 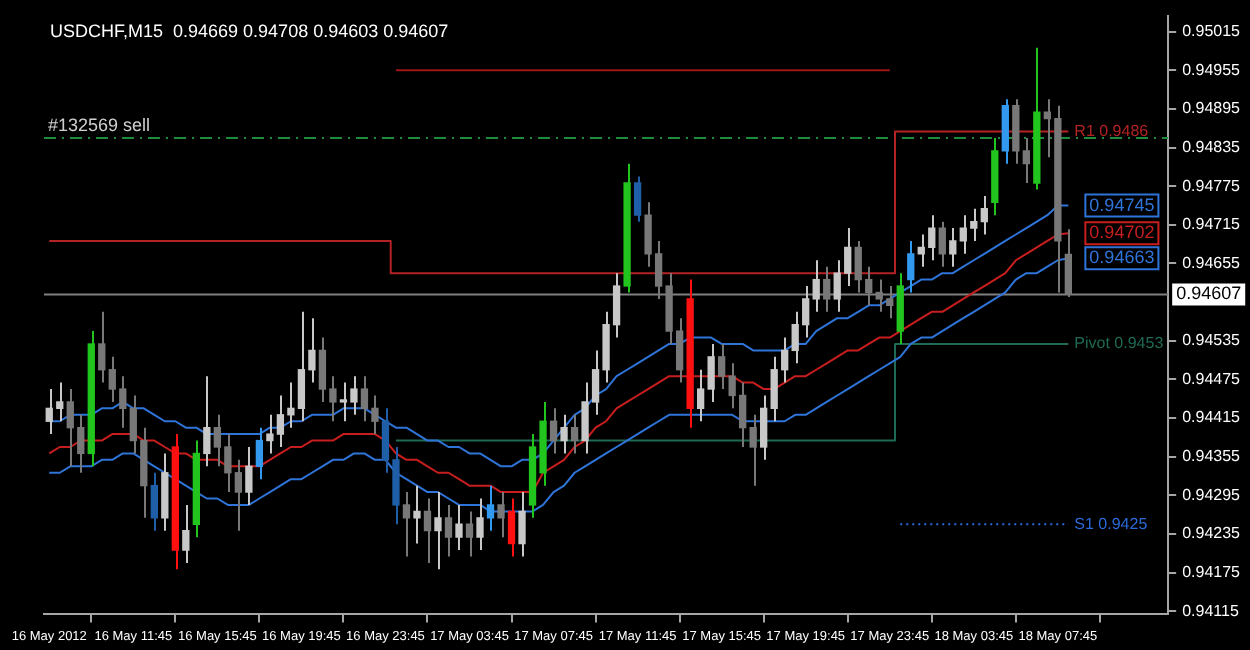 What do you see at coordinates (1122, 232) in the screenshot?
I see `data-label: 0.94702` at bounding box center [1122, 232].